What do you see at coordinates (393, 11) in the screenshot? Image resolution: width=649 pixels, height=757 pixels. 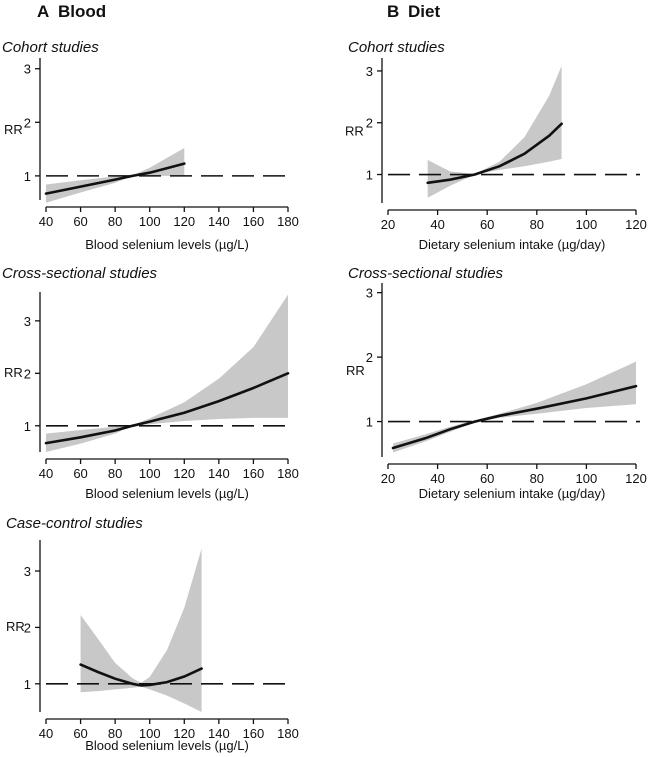 I see `panel-b-letter: B` at bounding box center [393, 11].